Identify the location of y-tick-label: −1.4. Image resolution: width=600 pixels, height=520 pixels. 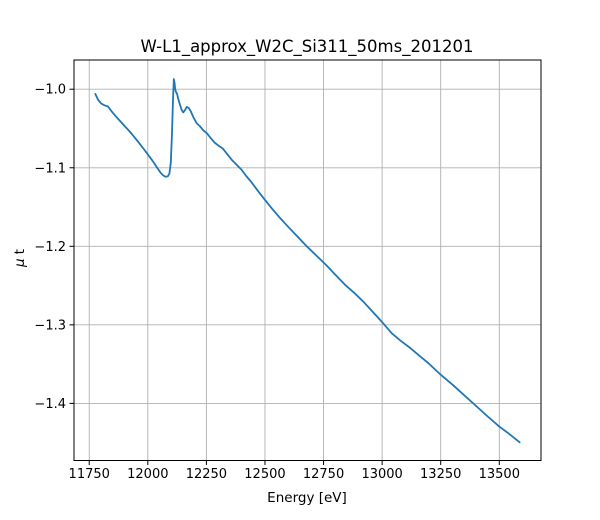
(50, 404).